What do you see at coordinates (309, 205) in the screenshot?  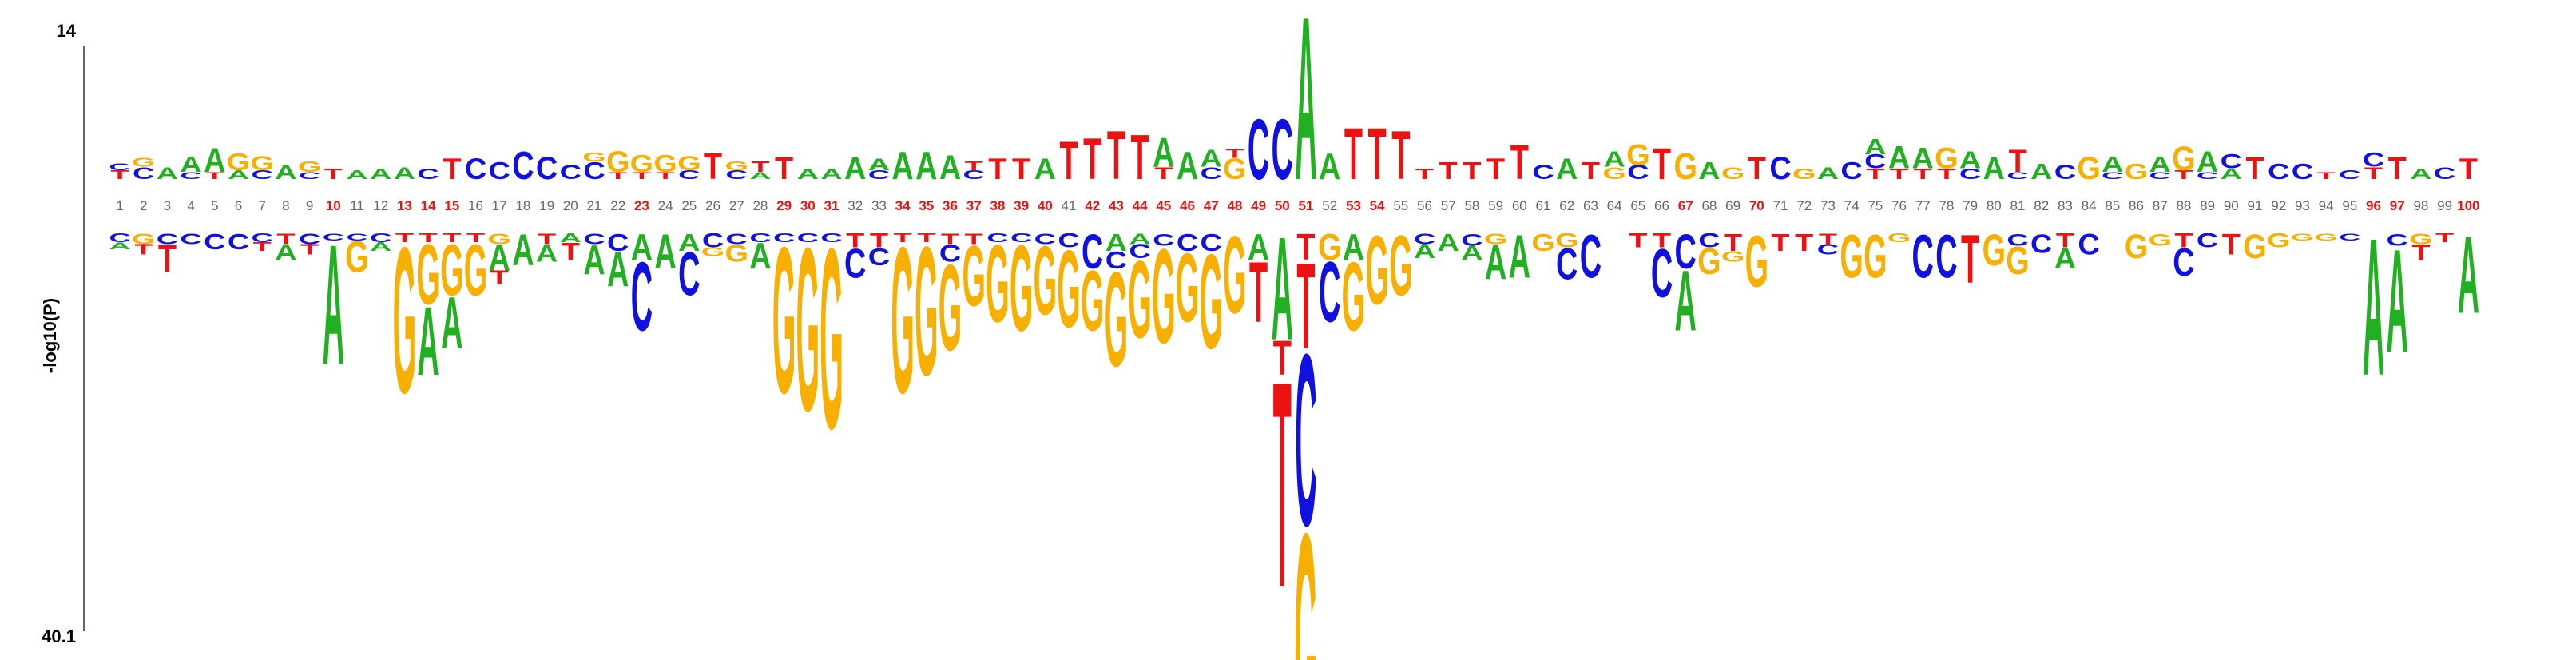 I see `position-label: 9` at bounding box center [309, 205].